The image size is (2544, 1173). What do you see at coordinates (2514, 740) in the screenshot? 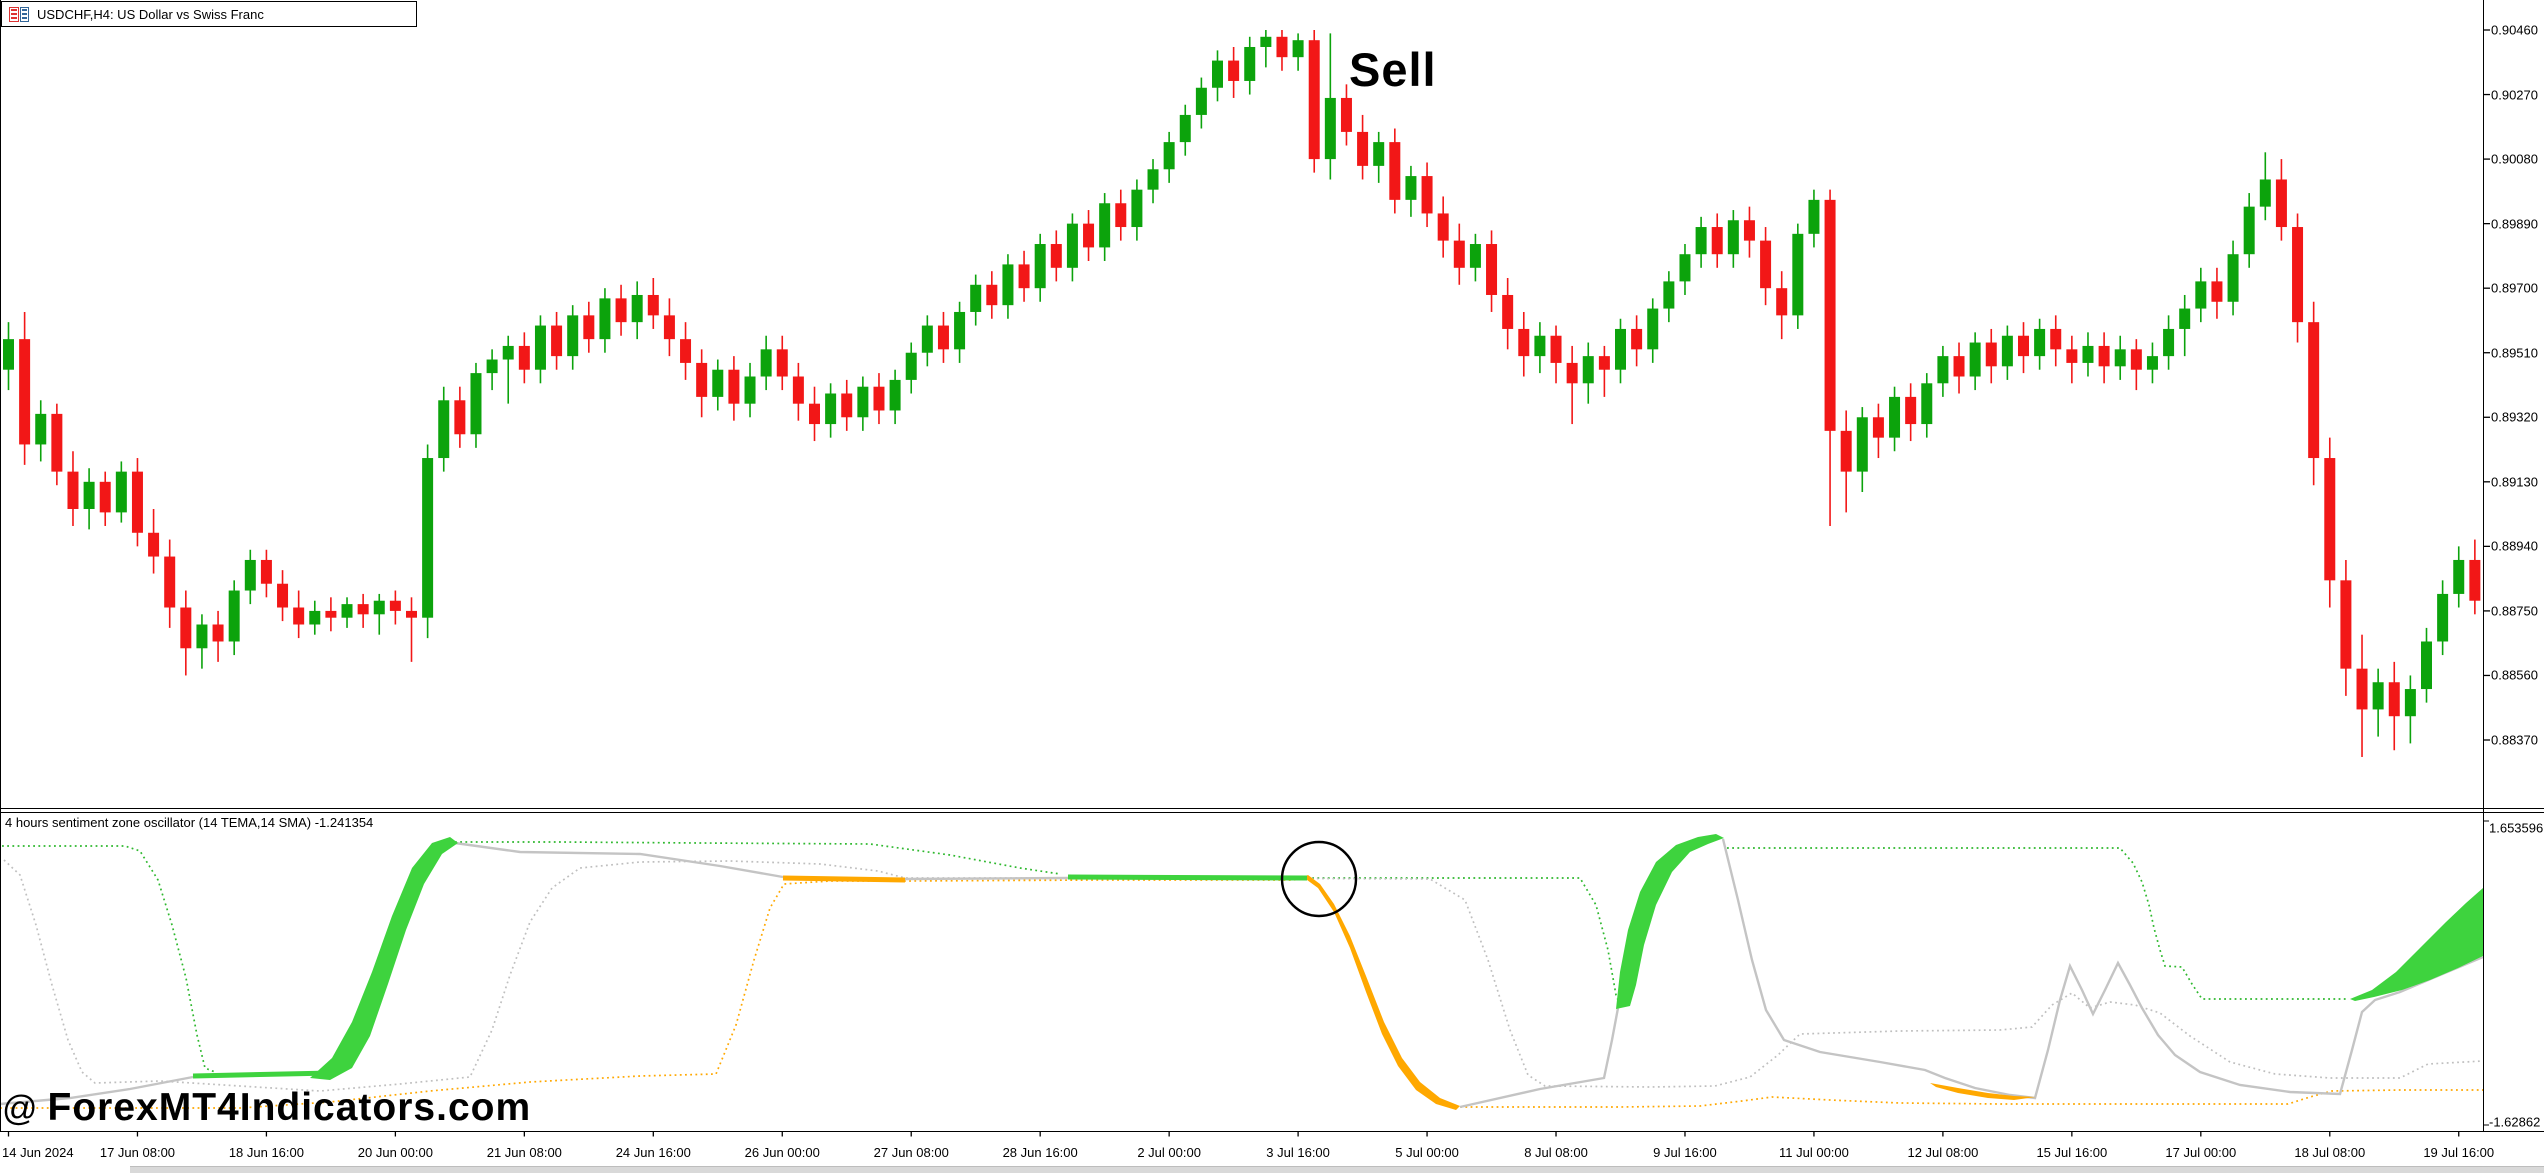
I see `price-tick-label: 0.88370` at bounding box center [2514, 740].